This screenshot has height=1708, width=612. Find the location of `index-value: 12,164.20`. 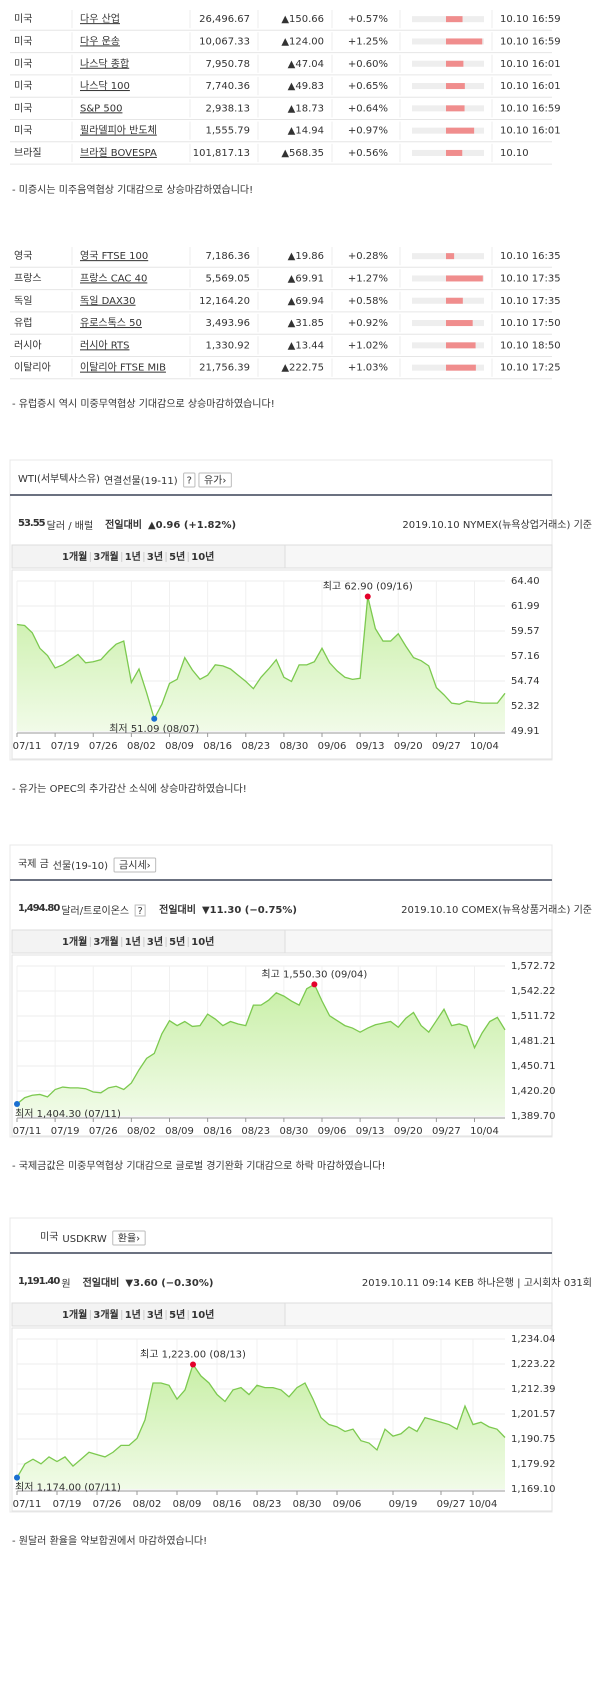

index-value: 12,164.20 is located at coordinates (224, 301).